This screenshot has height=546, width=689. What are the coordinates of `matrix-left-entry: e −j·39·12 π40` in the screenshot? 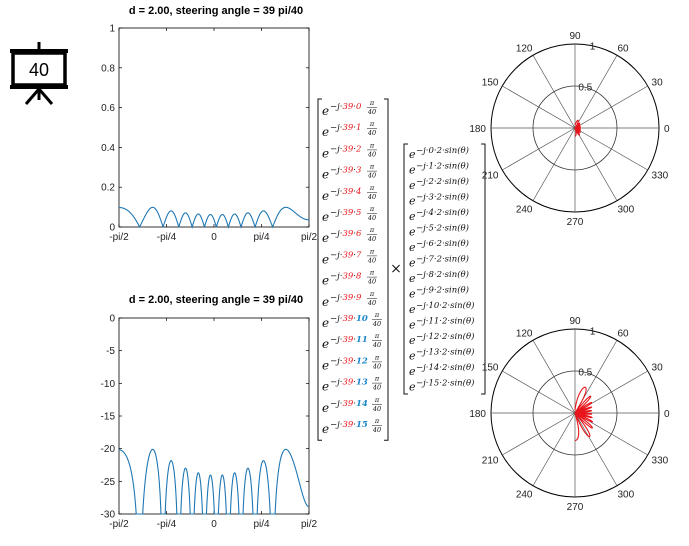 It's located at (352, 362).